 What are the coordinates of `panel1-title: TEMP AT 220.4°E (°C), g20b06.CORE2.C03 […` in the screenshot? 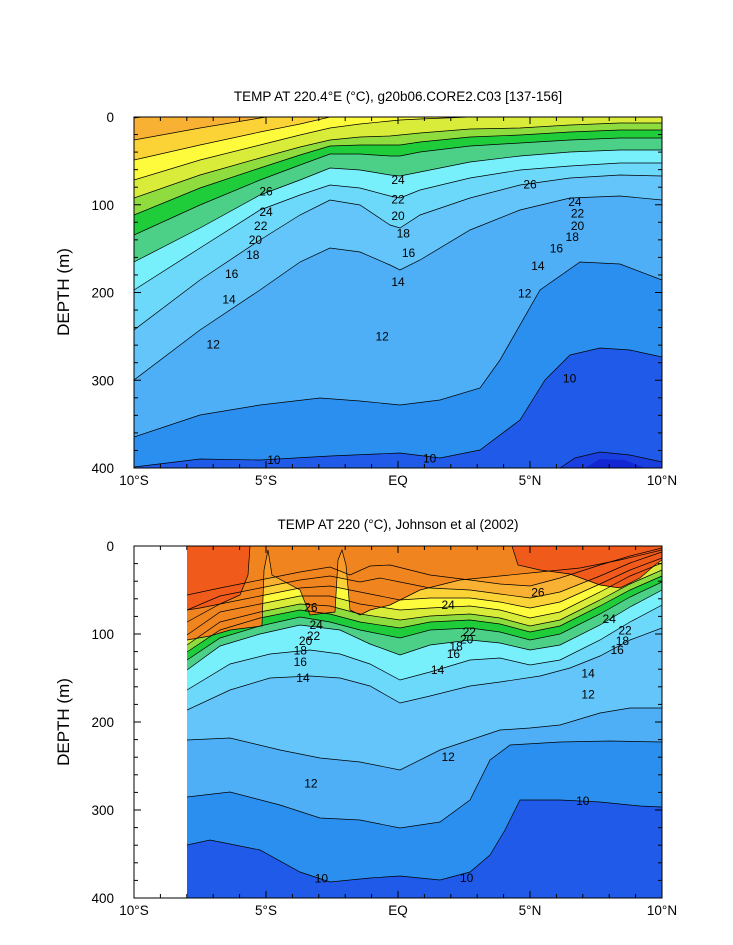 It's located at (398, 96).